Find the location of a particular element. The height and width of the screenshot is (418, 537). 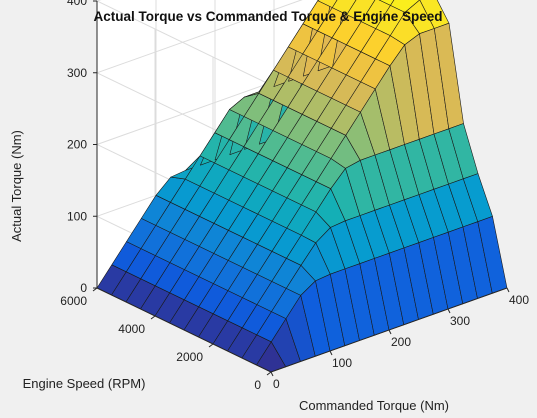

x-tick-label: 100 is located at coordinates (342, 363).